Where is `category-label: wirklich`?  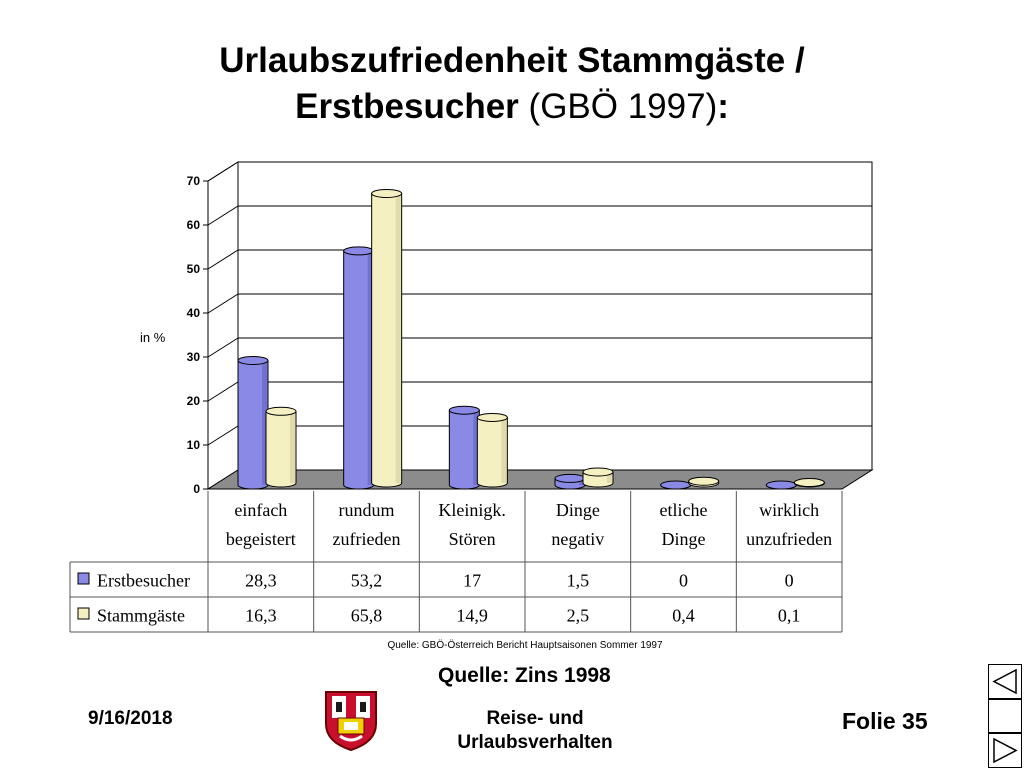 category-label: wirklich is located at coordinates (789, 510).